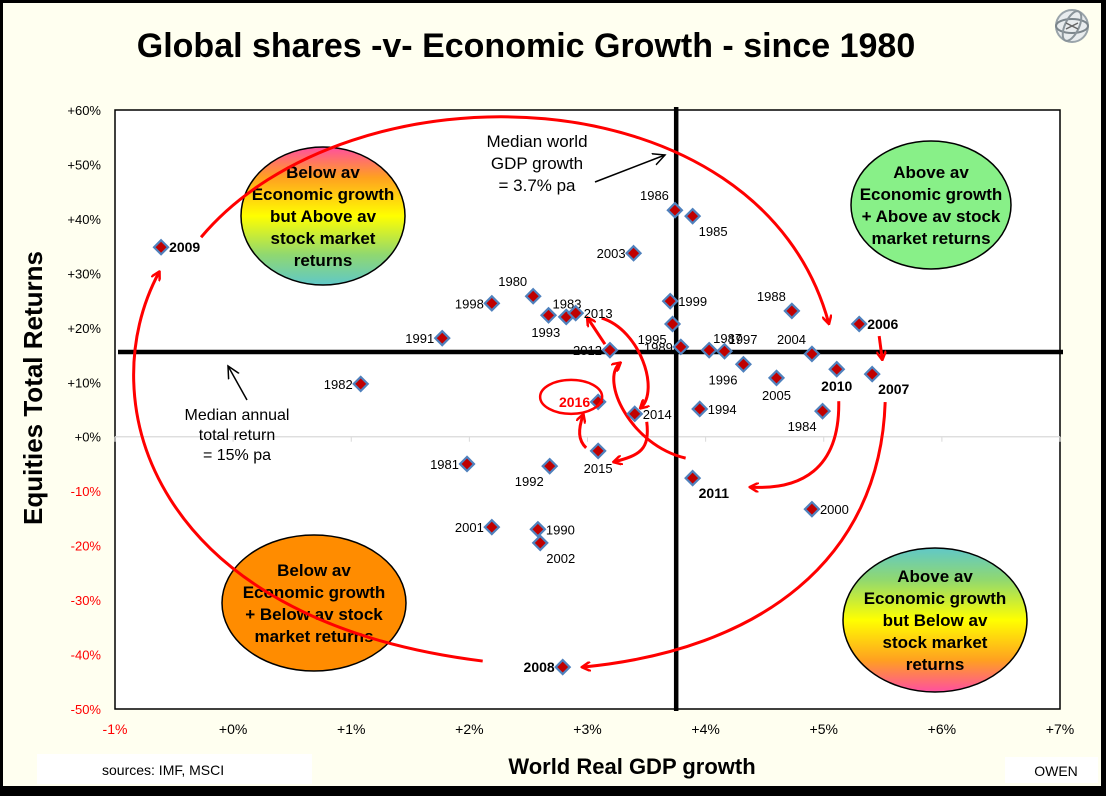 The width and height of the screenshot is (1106, 796). I want to click on point-label: 1987, so click(727, 338).